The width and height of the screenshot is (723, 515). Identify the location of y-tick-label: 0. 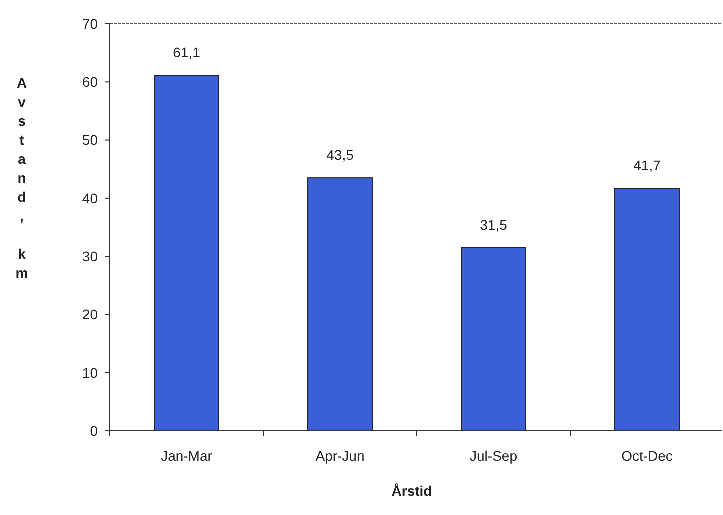
(94, 430).